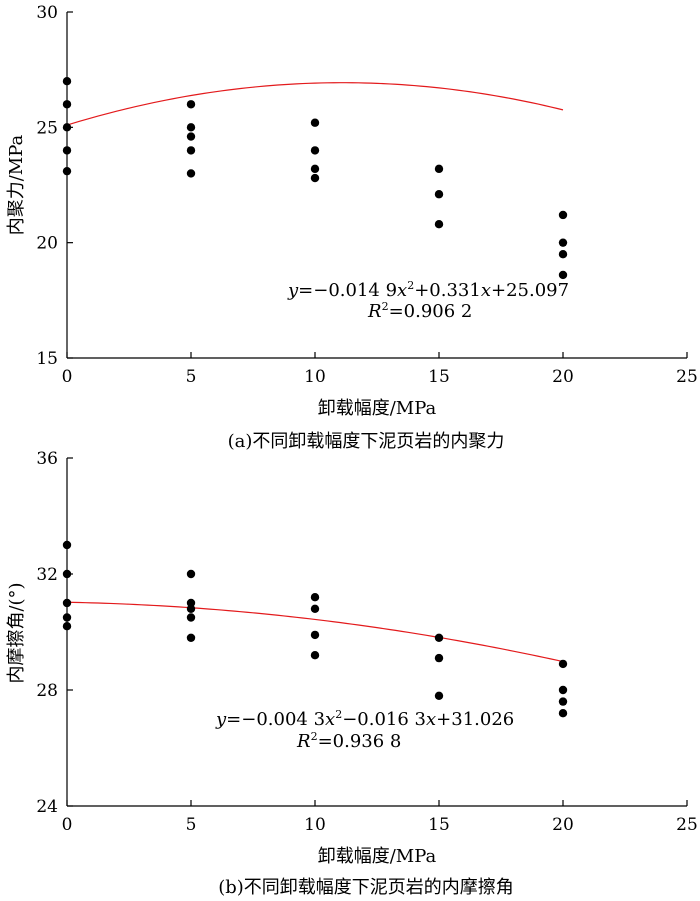 The height and width of the screenshot is (901, 700). Describe the element at coordinates (563, 825) in the screenshot. I see `panel-b-x-tick-label: 20` at that location.